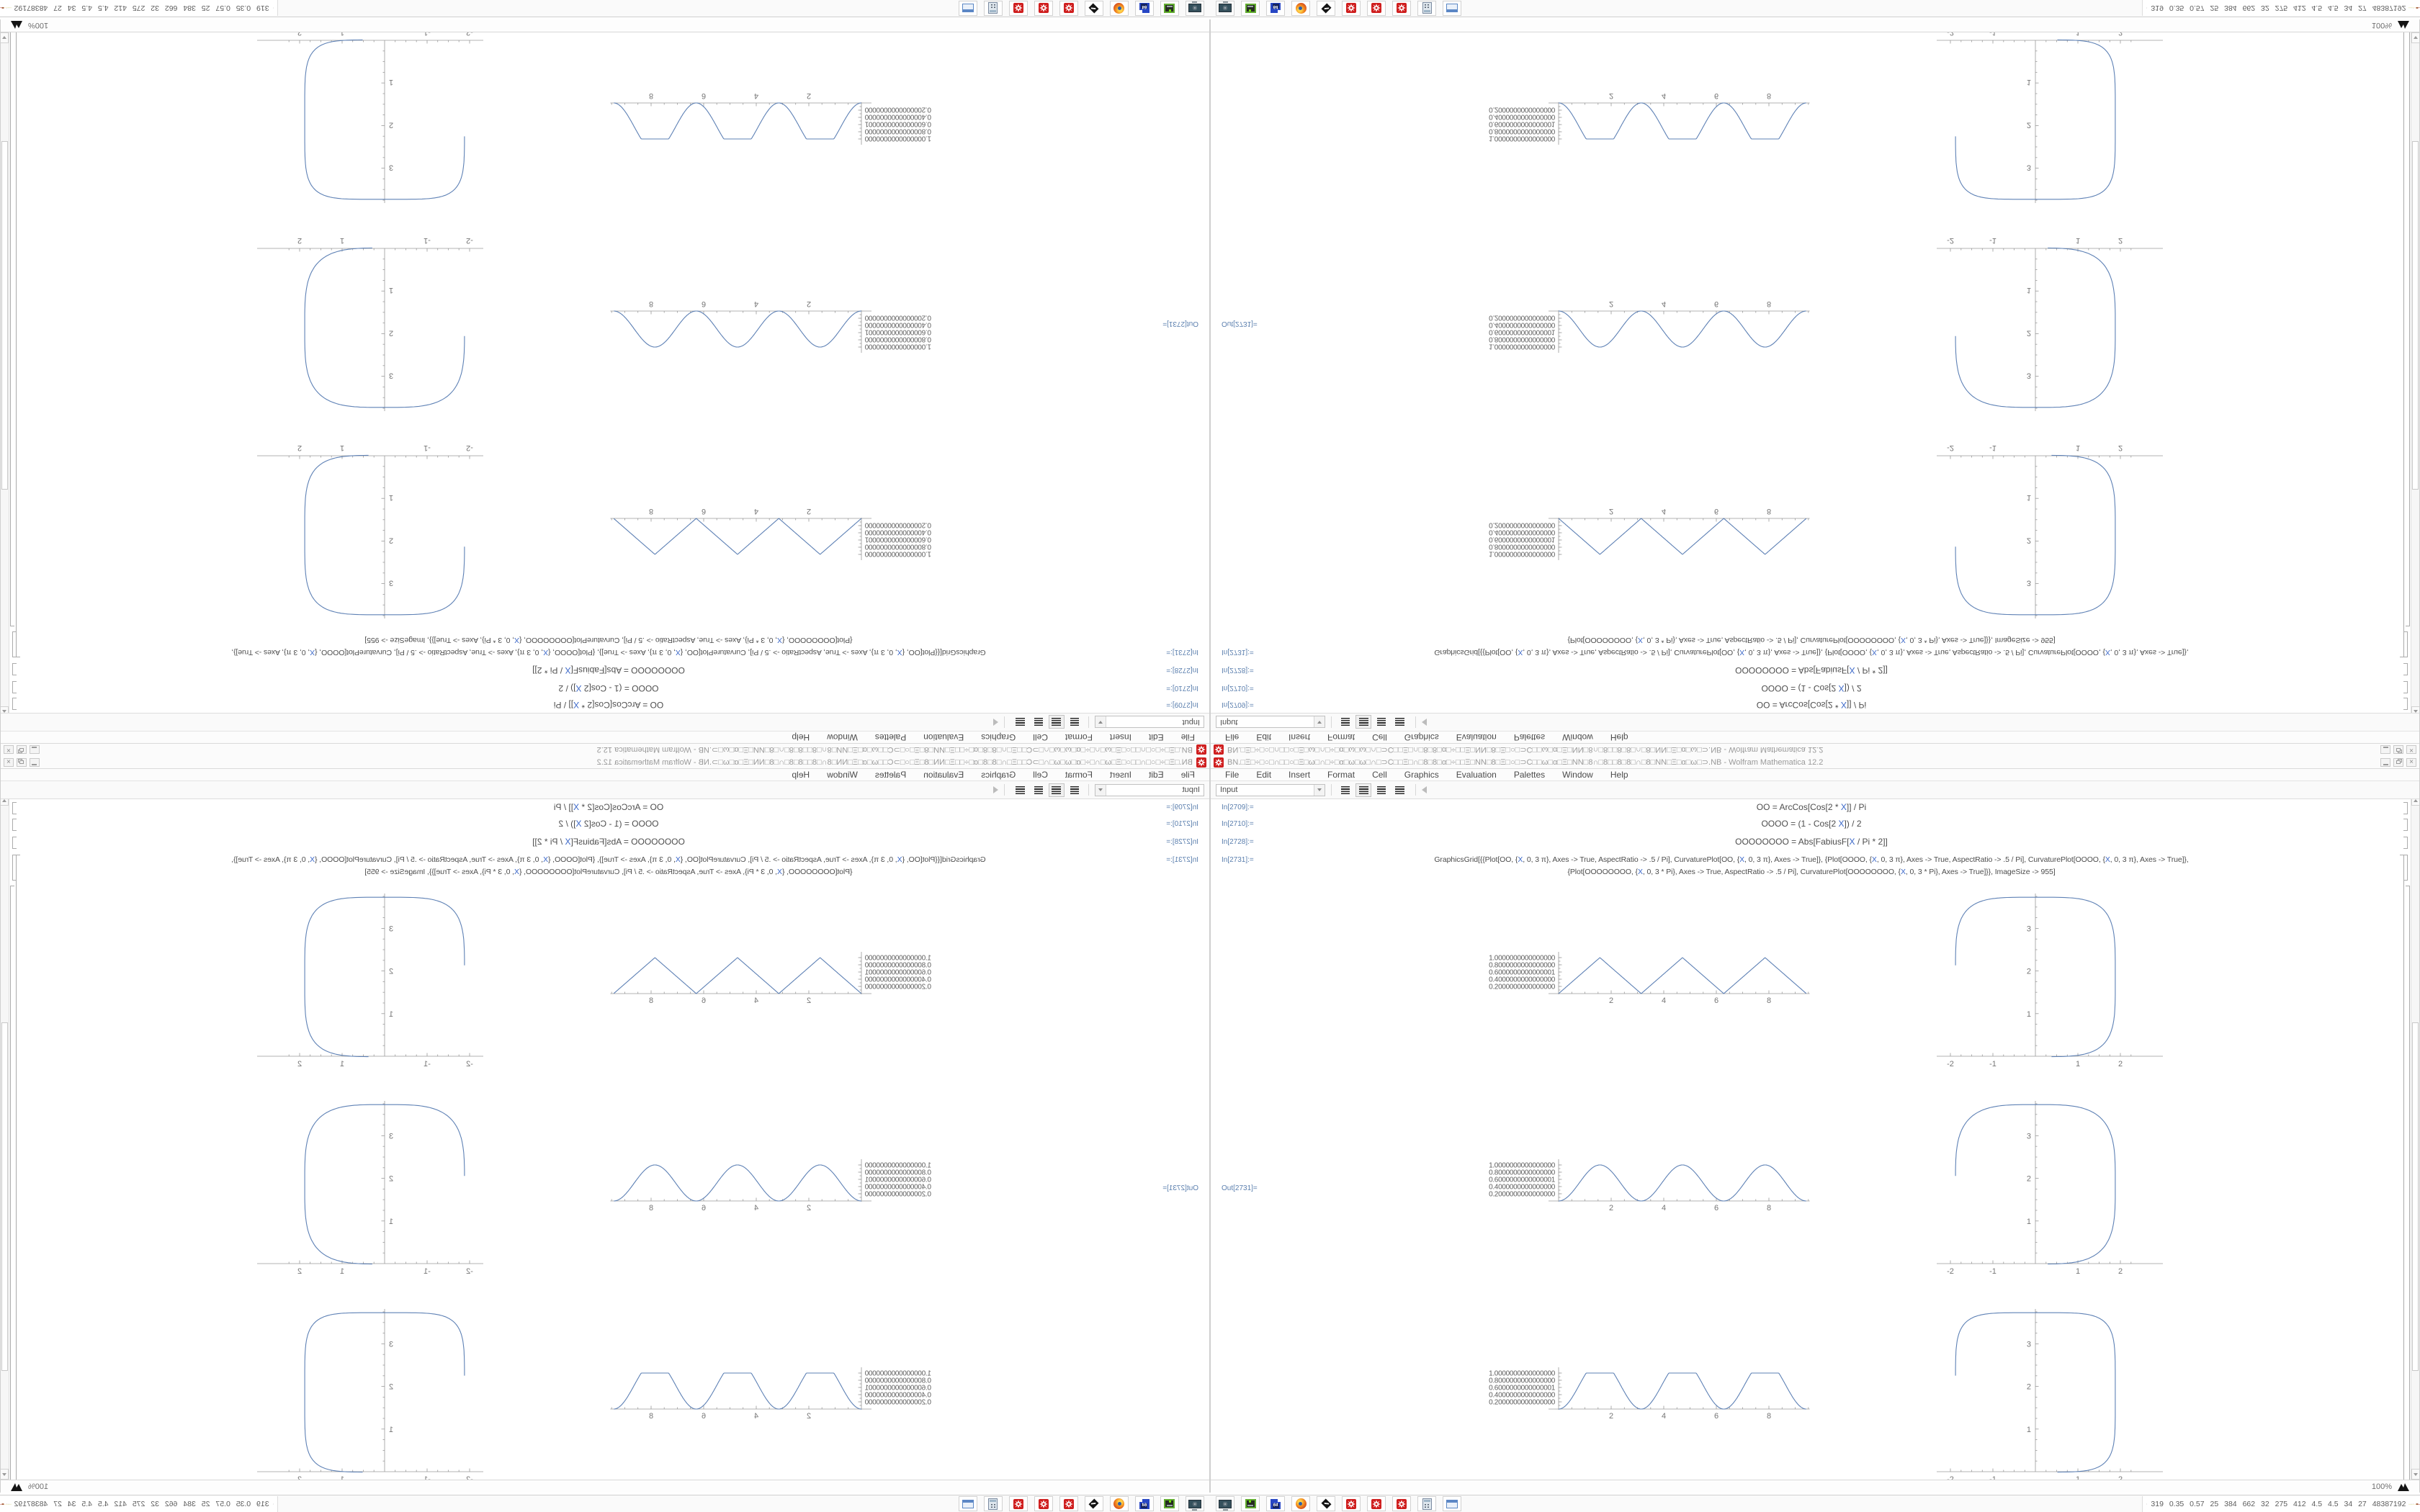 The image size is (2420, 1512). What do you see at coordinates (1811, 670) in the screenshot?
I see `input-cell-code: OOOOOOOO = Abs[FabiusF[X / Pi * 2]]` at bounding box center [1811, 670].